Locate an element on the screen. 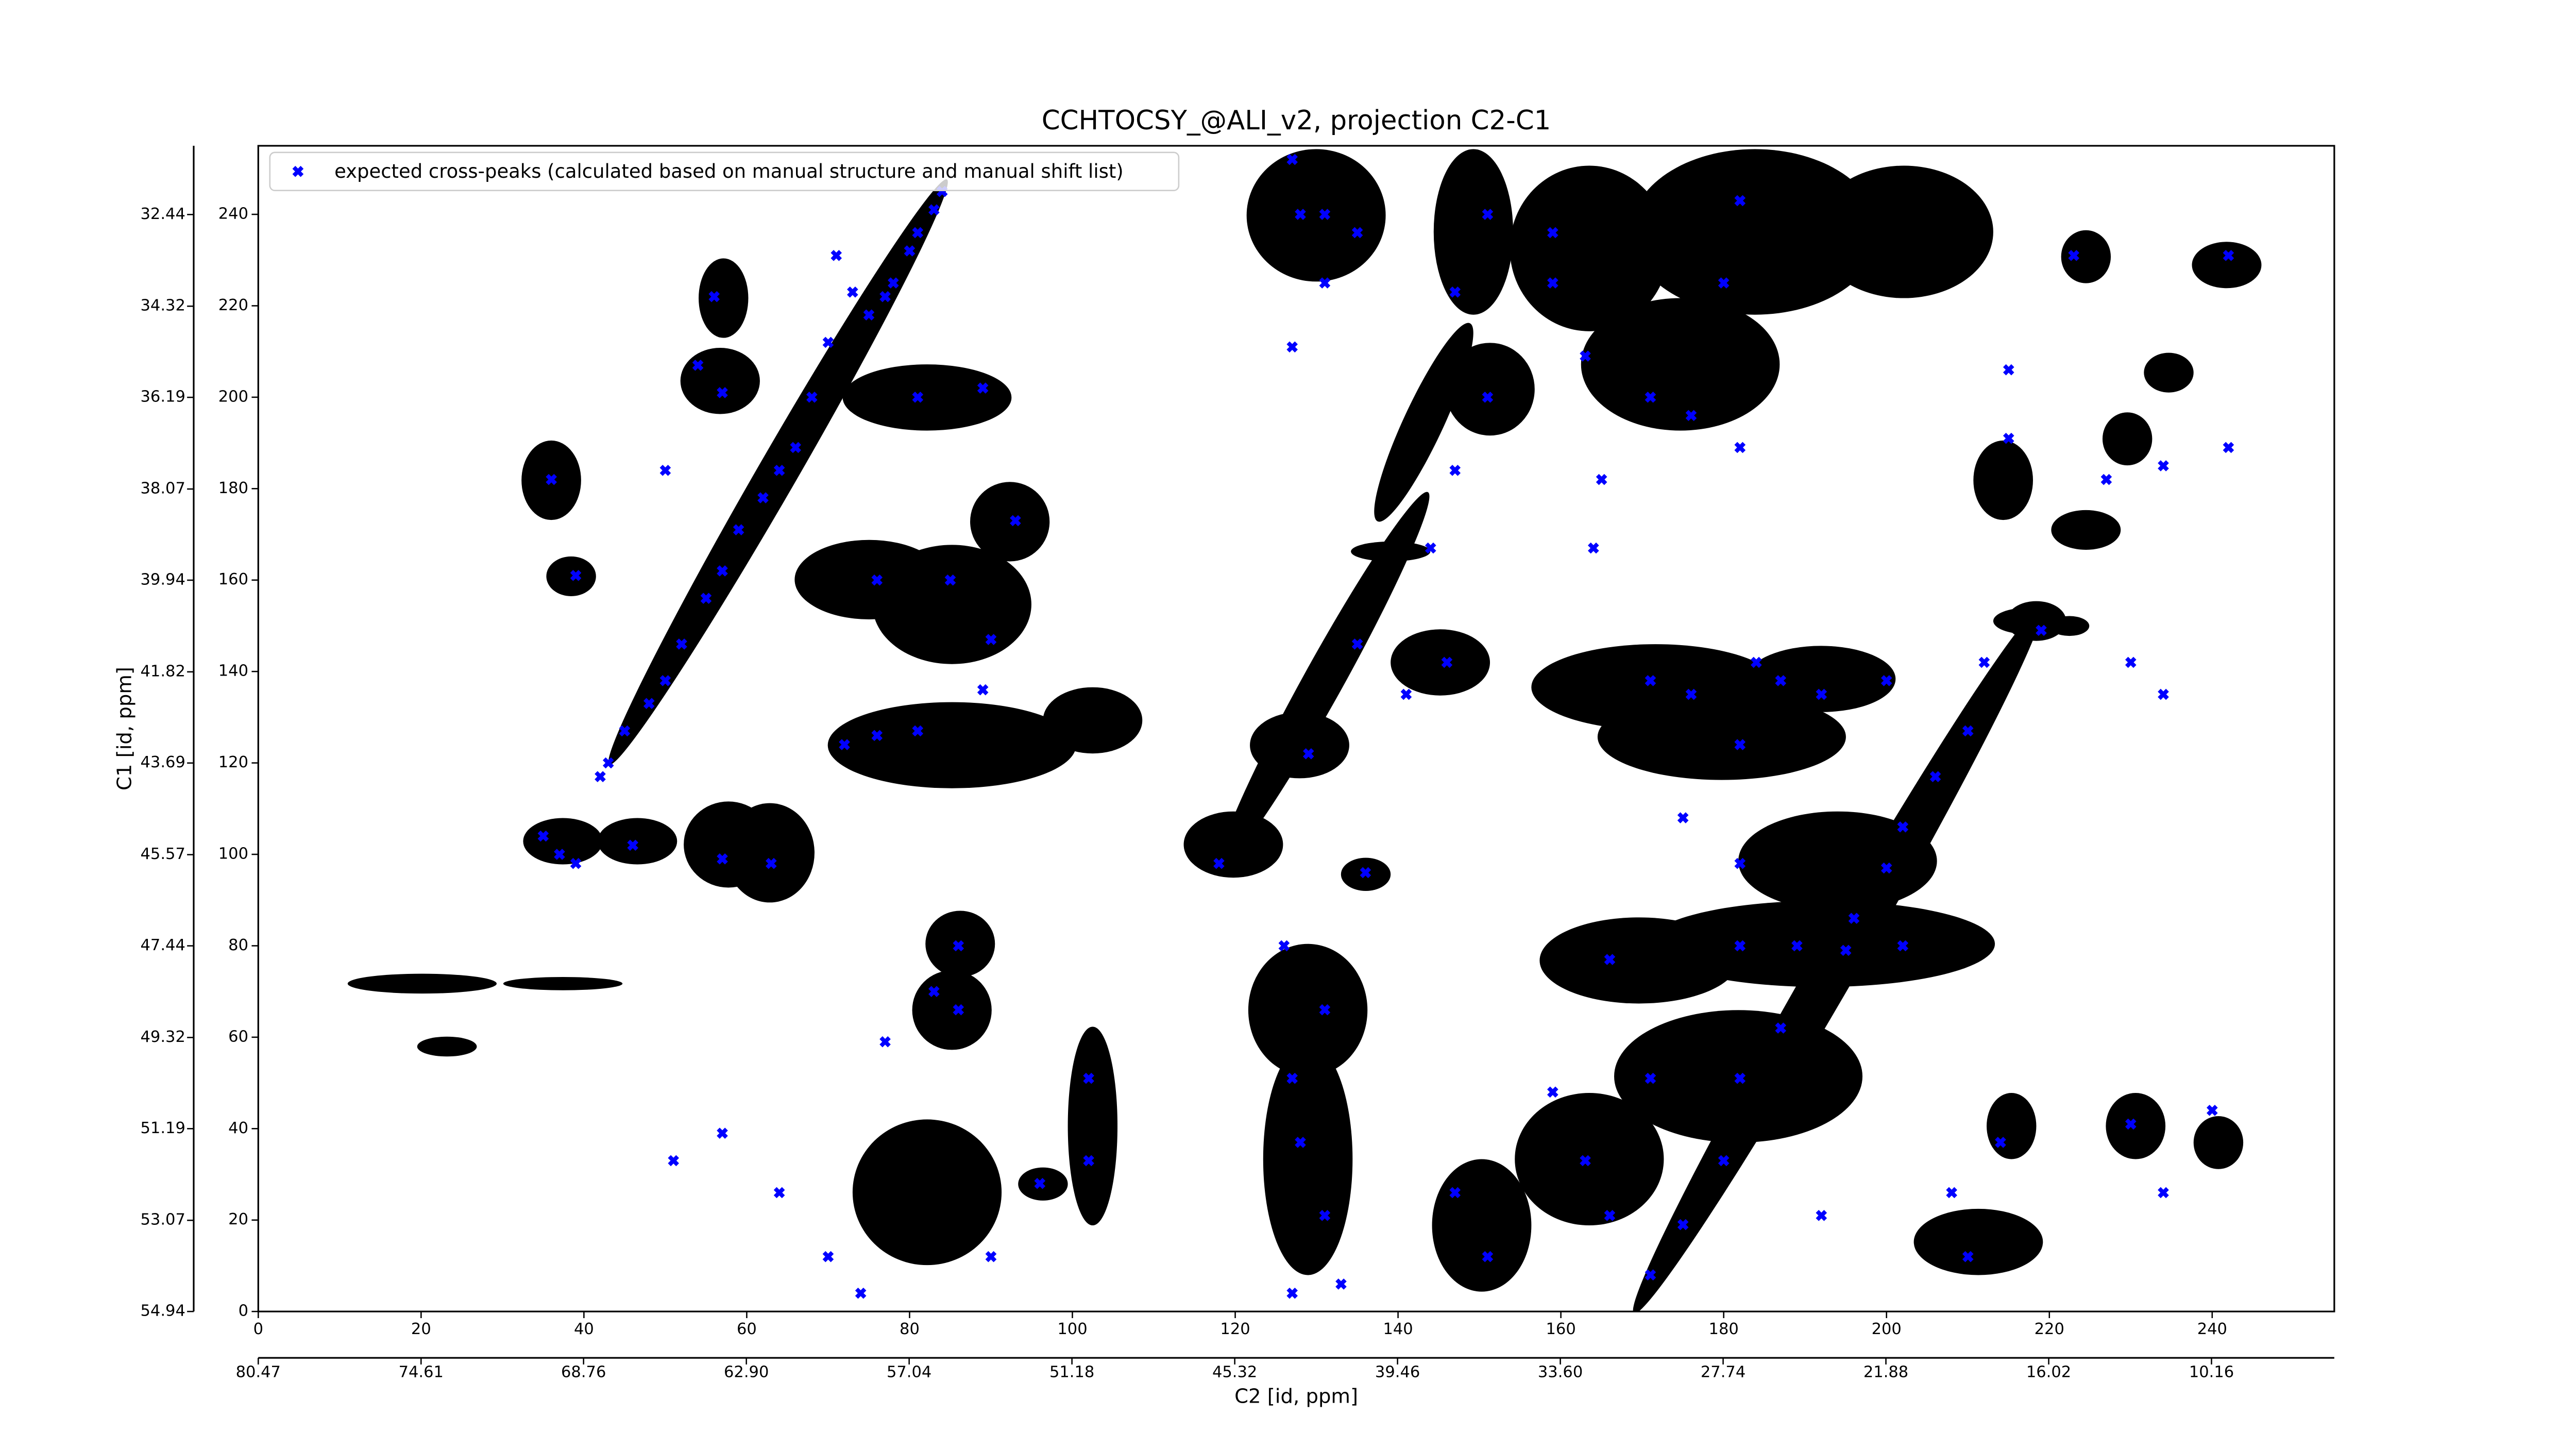 The height and width of the screenshot is (1449, 2576). xticks-label: 100 is located at coordinates (1072, 1329).